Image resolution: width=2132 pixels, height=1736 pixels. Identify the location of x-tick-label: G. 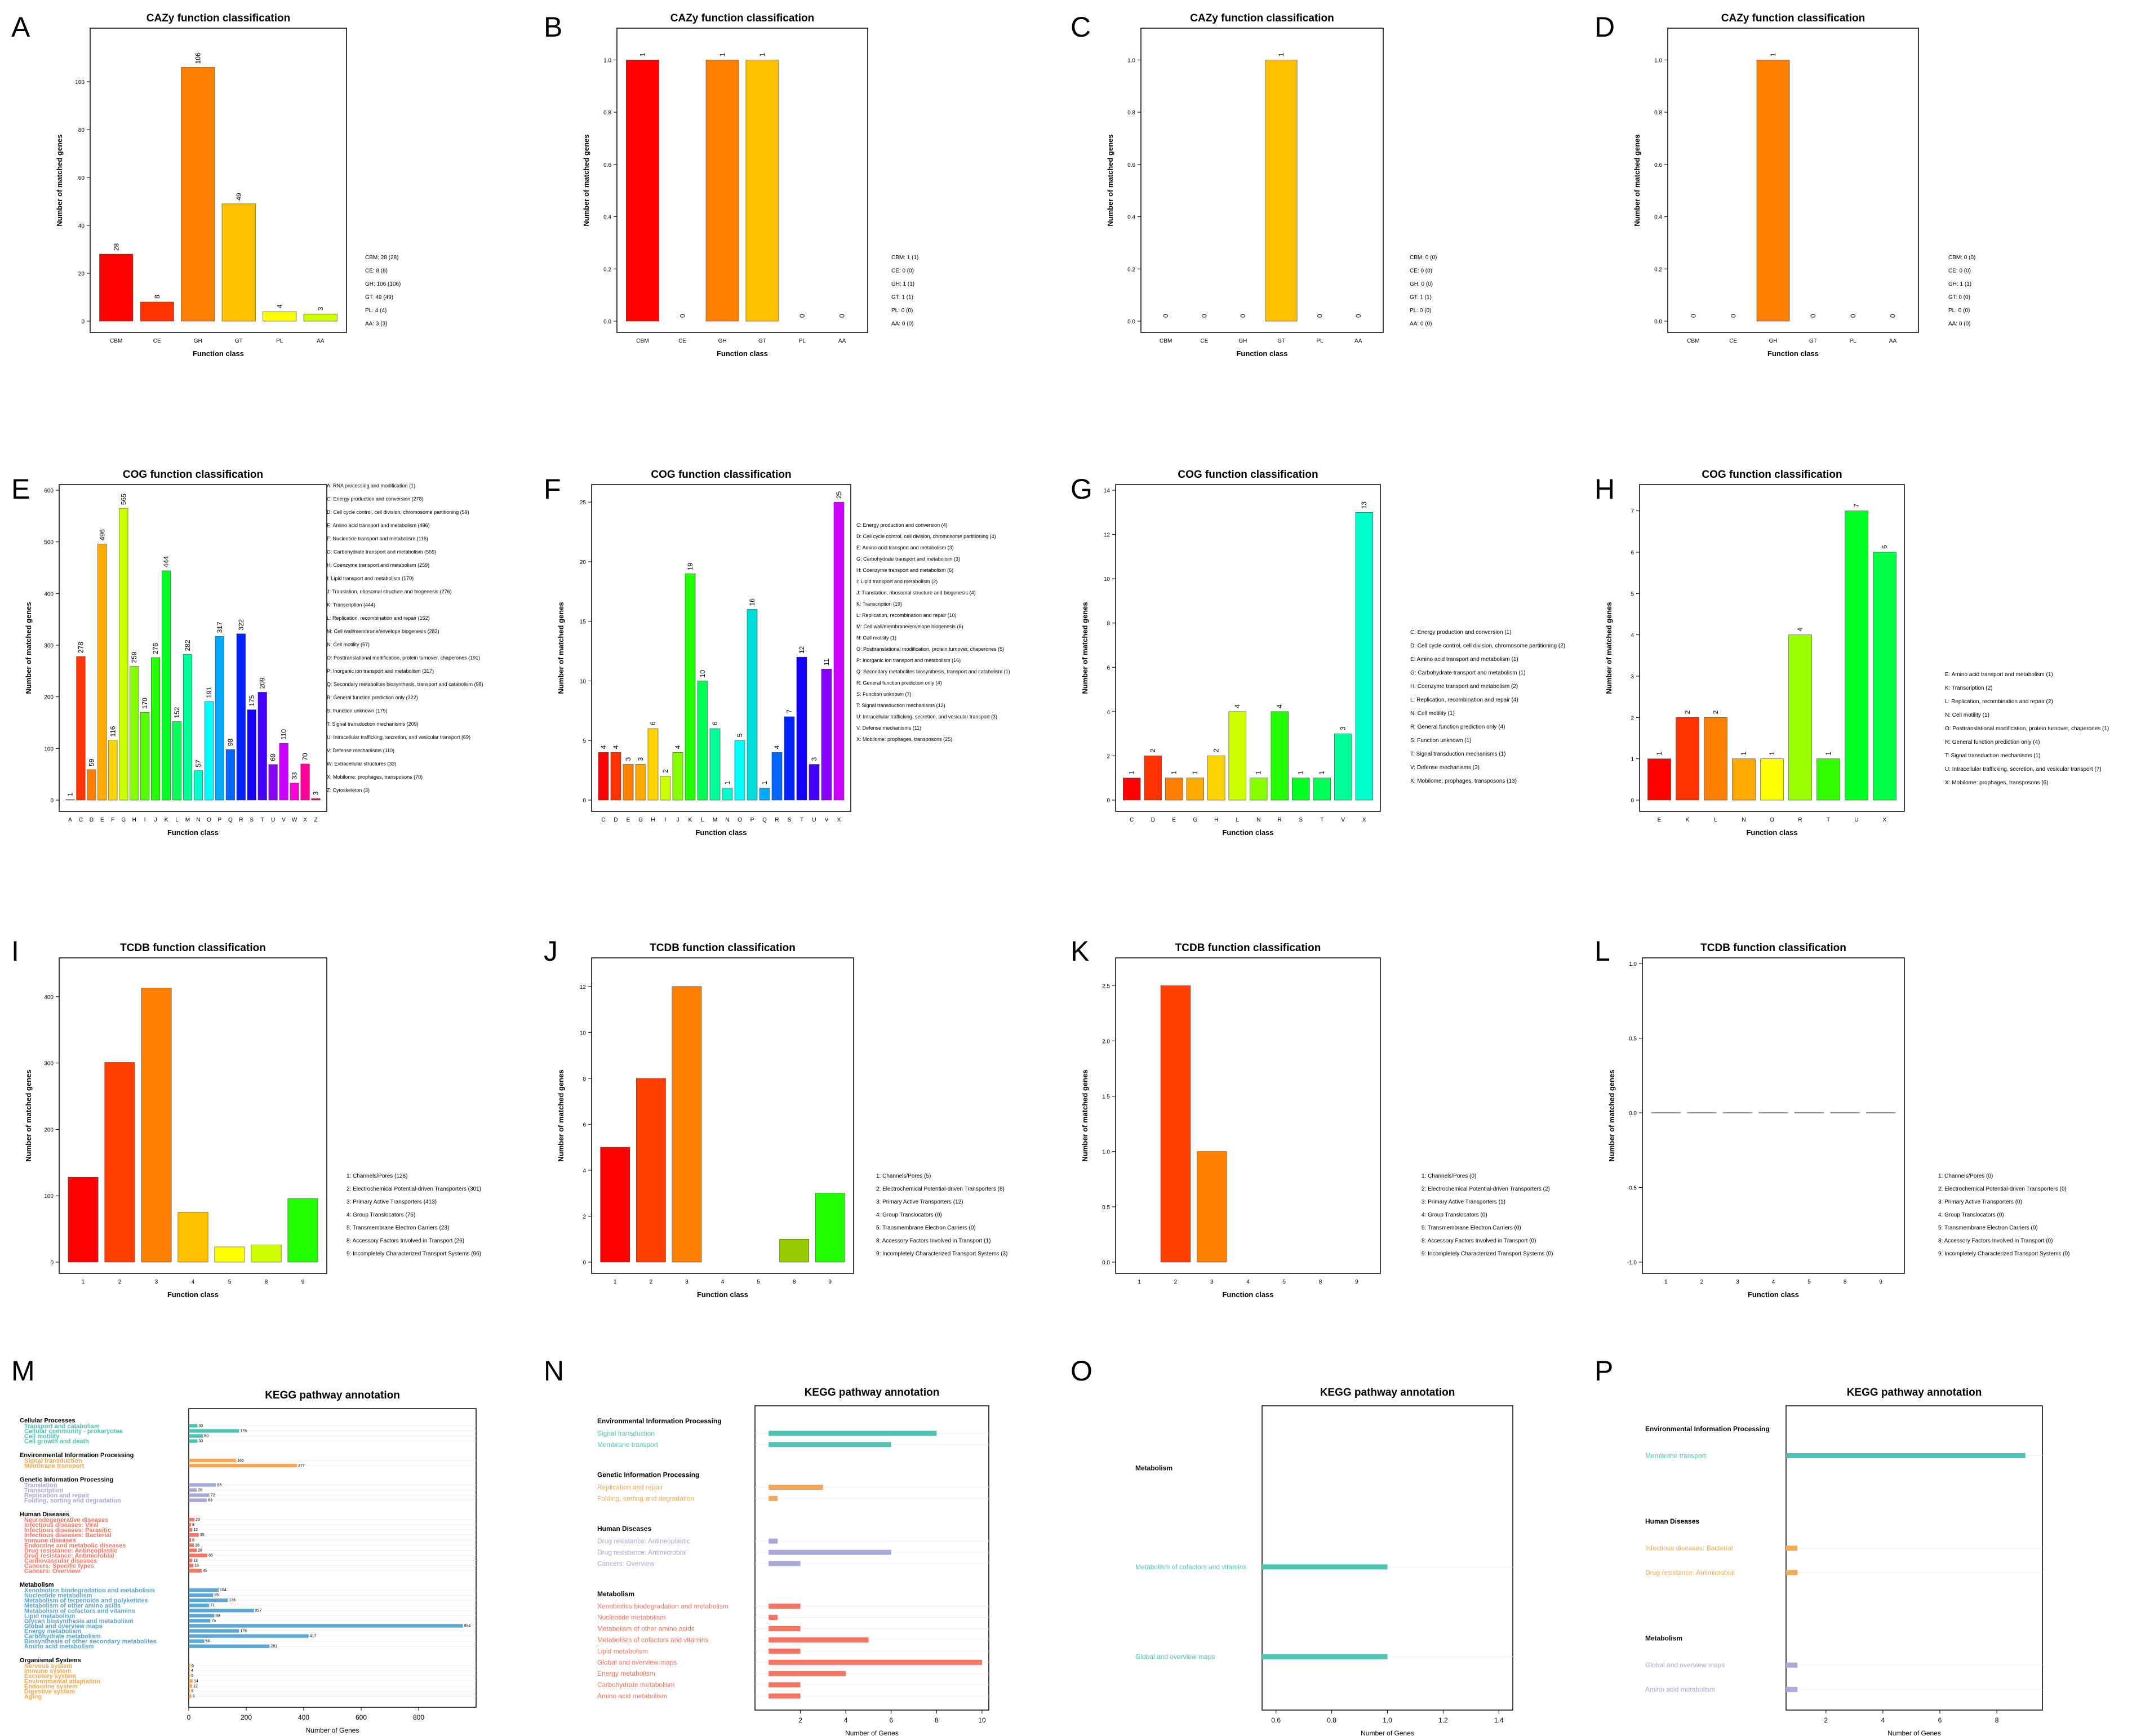
(1195, 820).